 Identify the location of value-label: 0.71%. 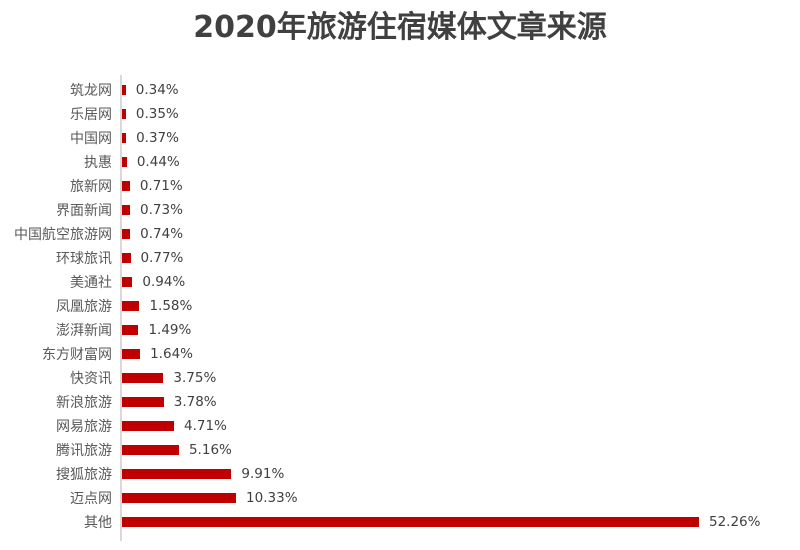
(161, 186).